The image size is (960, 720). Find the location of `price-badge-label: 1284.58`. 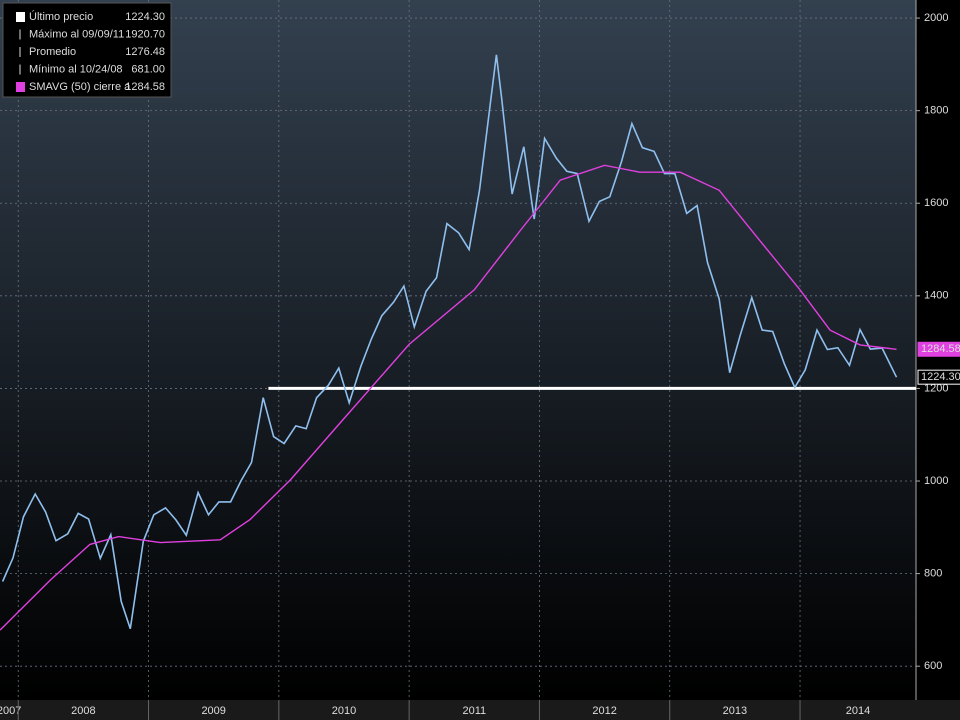

price-badge-label: 1284.58 is located at coordinates (940, 349).